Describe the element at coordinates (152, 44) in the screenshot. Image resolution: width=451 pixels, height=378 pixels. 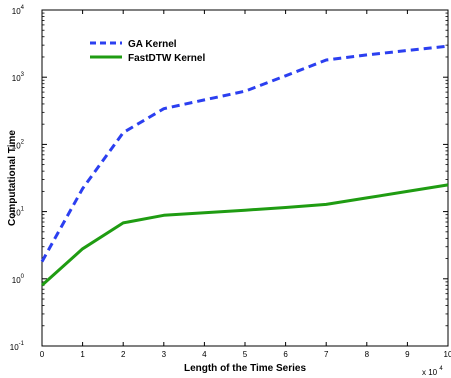
I see `legend-label-1: GA Kernel` at that location.